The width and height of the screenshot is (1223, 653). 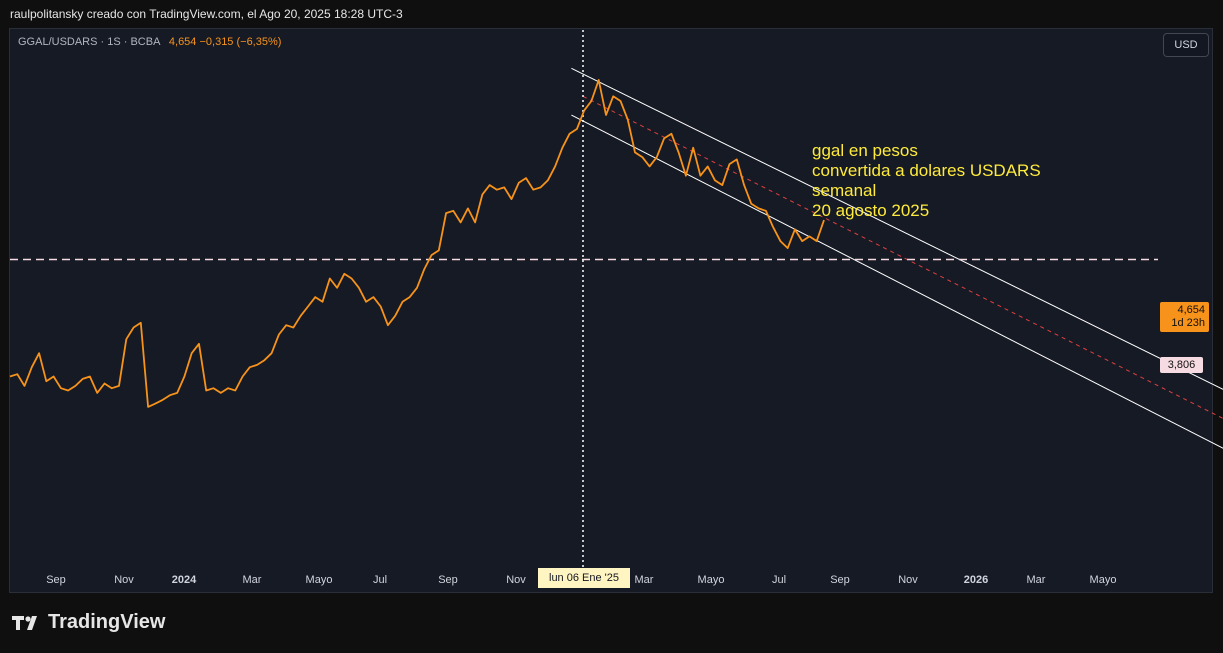 I want to click on annotation-line: ggal en pesos, so click(x=865, y=150).